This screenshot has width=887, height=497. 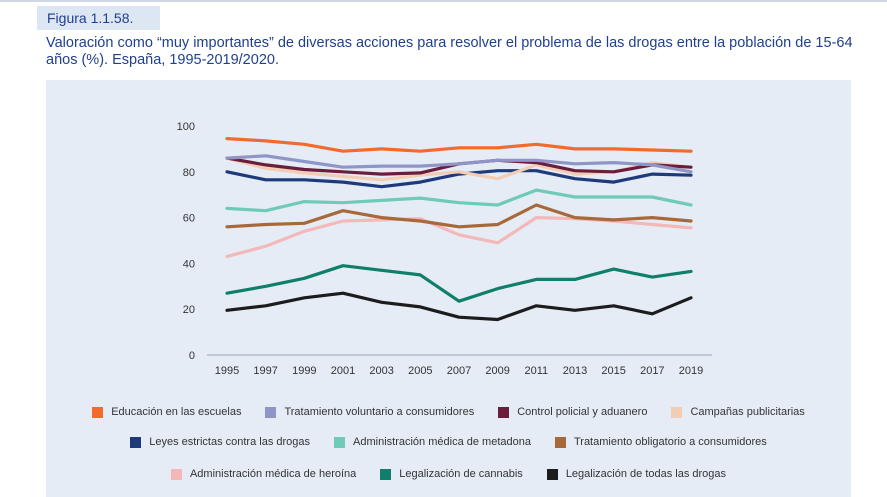 I want to click on legend-label: Tratamiento obligatorio a consumidores, so click(x=670, y=442).